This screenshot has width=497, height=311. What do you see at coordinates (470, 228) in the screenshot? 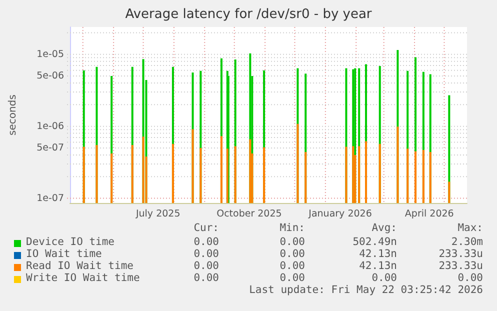
I see `text: Max:` at bounding box center [470, 228].